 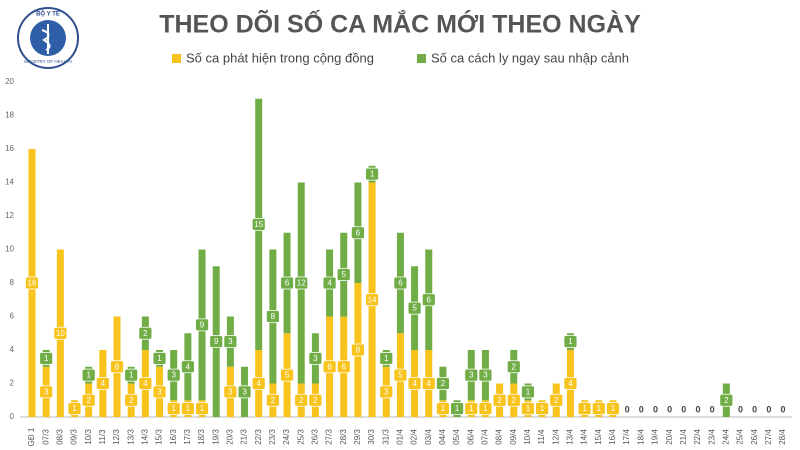 What do you see at coordinates (88, 437) in the screenshot?
I see `x-tick-label: 10/3` at bounding box center [88, 437].